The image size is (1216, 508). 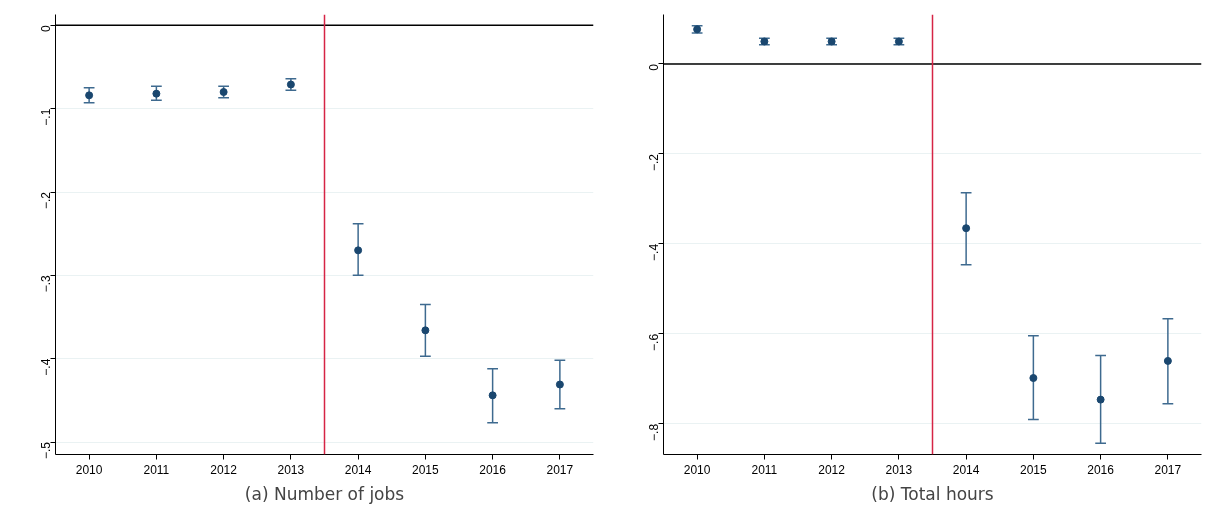 I want to click on y-tick-label: −.8, so click(x=654, y=432).